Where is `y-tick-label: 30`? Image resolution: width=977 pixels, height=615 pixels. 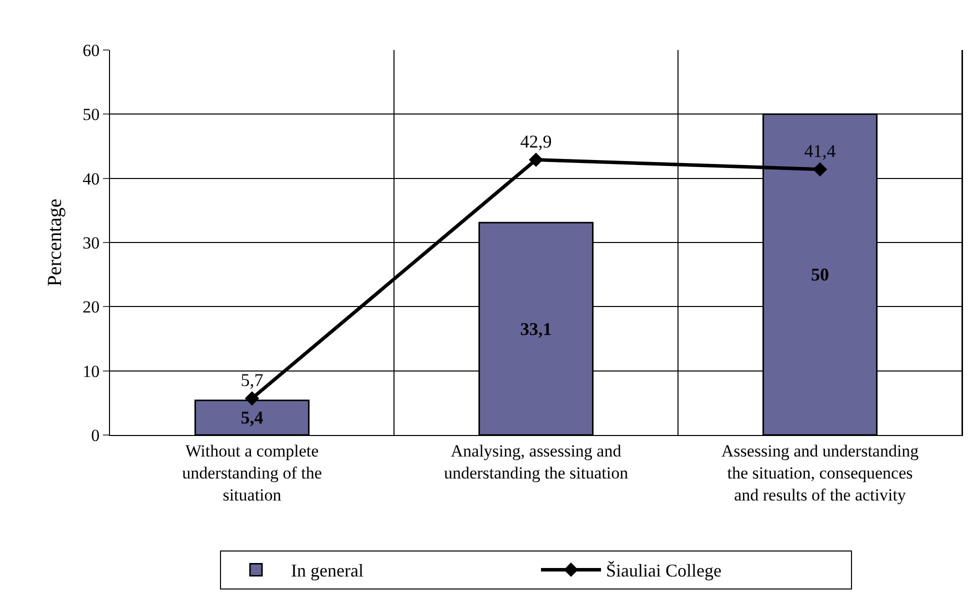
y-tick-label: 30 is located at coordinates (91, 242).